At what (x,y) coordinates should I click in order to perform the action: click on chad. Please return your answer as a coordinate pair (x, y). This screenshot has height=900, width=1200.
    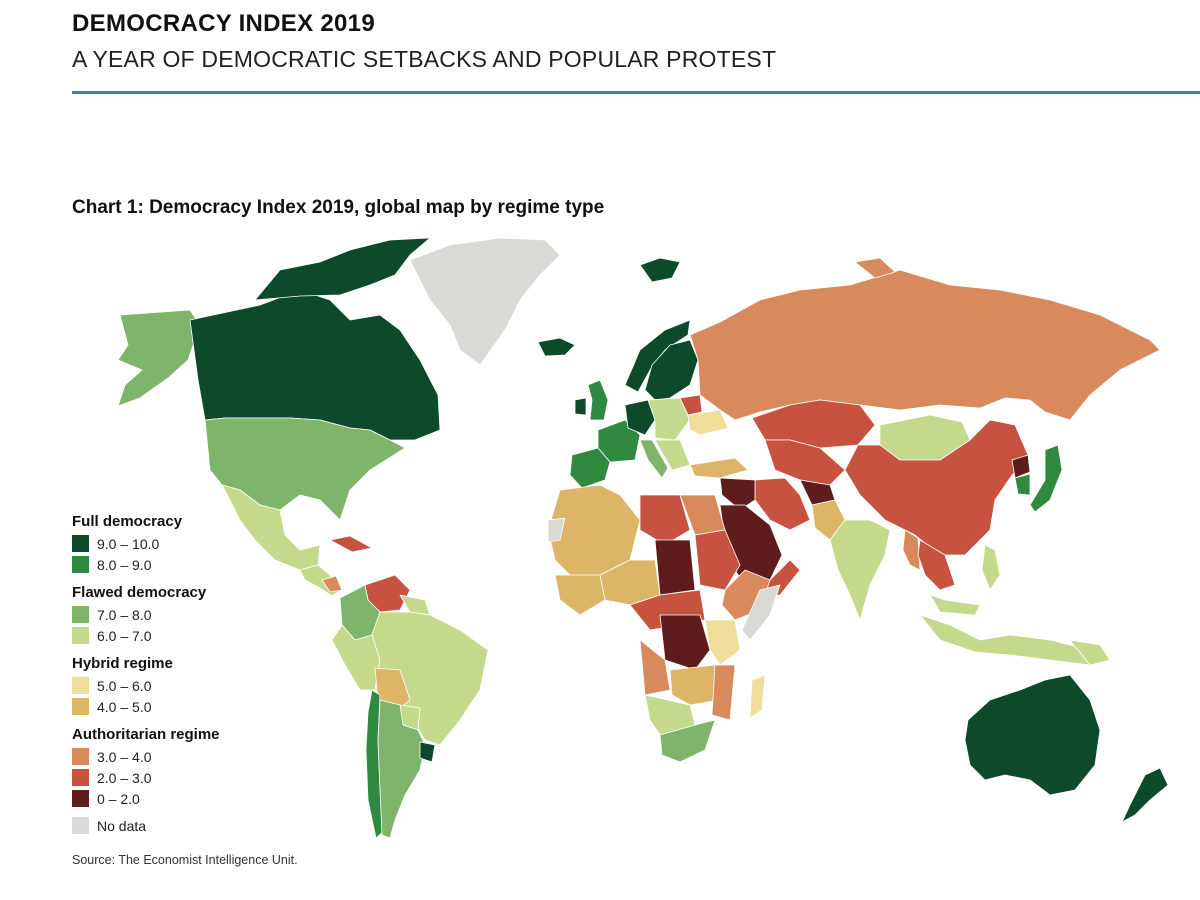
    Looking at the image, I should click on (675, 567).